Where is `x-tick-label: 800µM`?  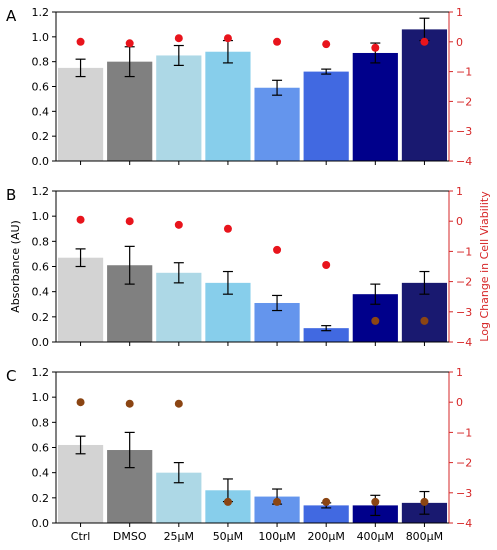 x-tick-label: 800µM is located at coordinates (425, 536).